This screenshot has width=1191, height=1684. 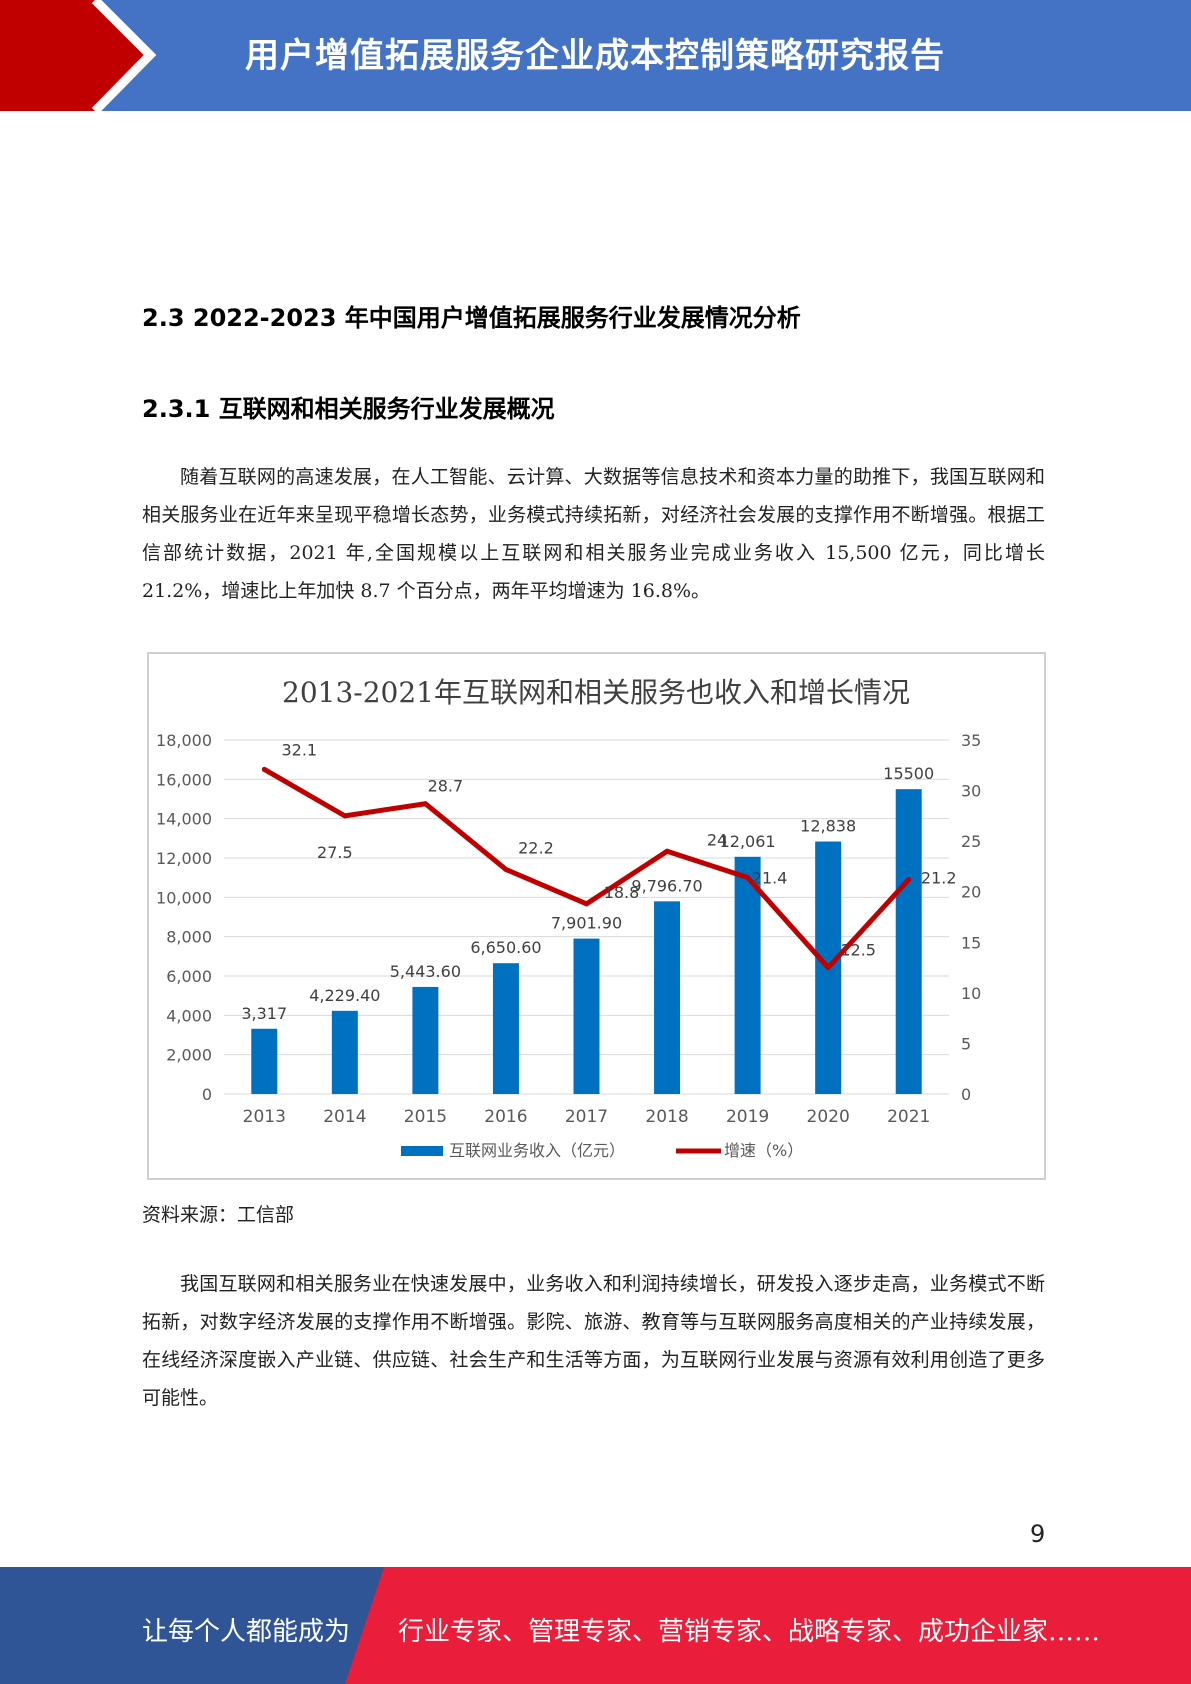 I want to click on y-left-tick-label: 18,000, so click(x=184, y=740).